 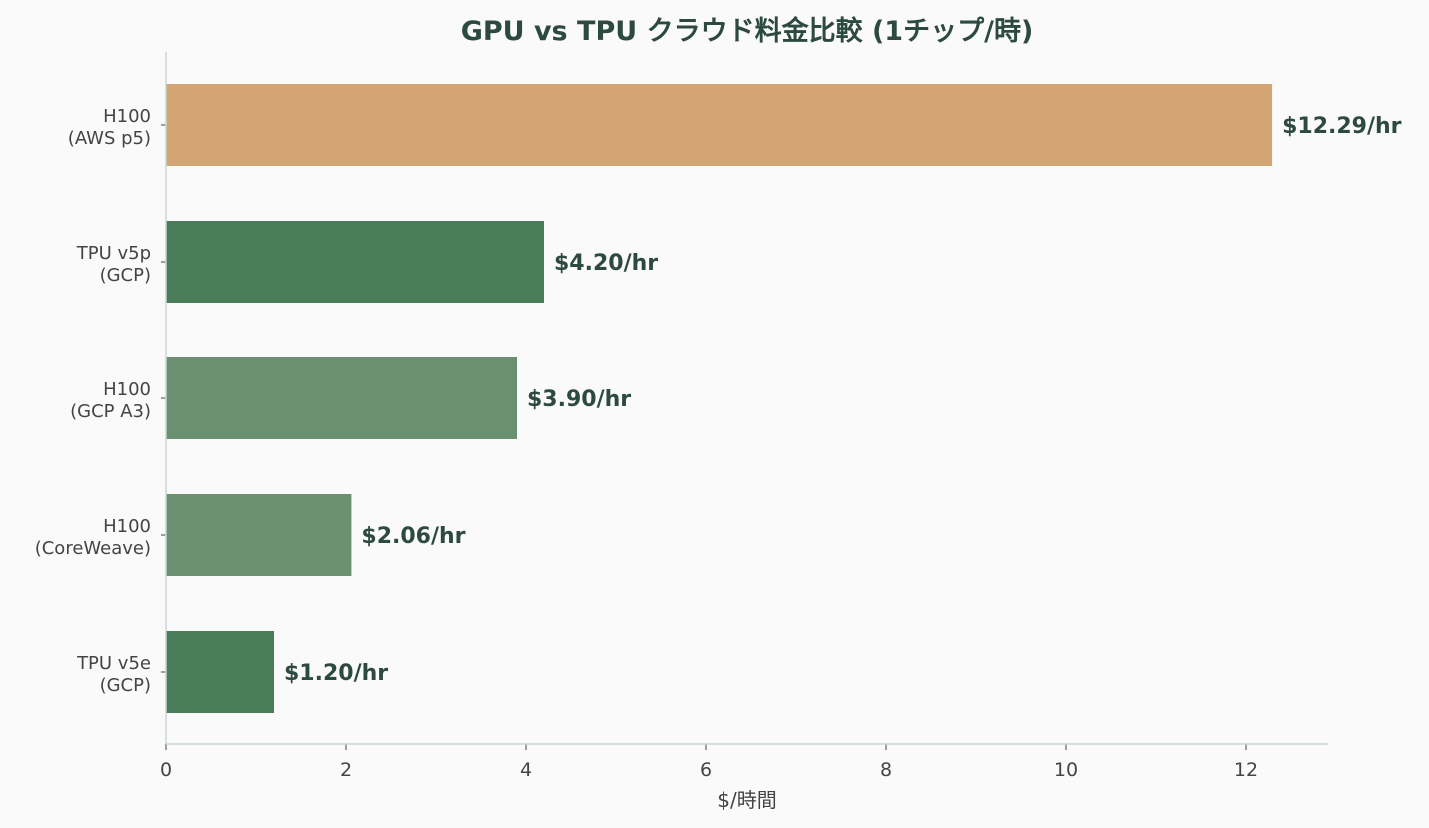 I want to click on y-tick-label: TPU v5e (GCP), so click(x=113, y=674).